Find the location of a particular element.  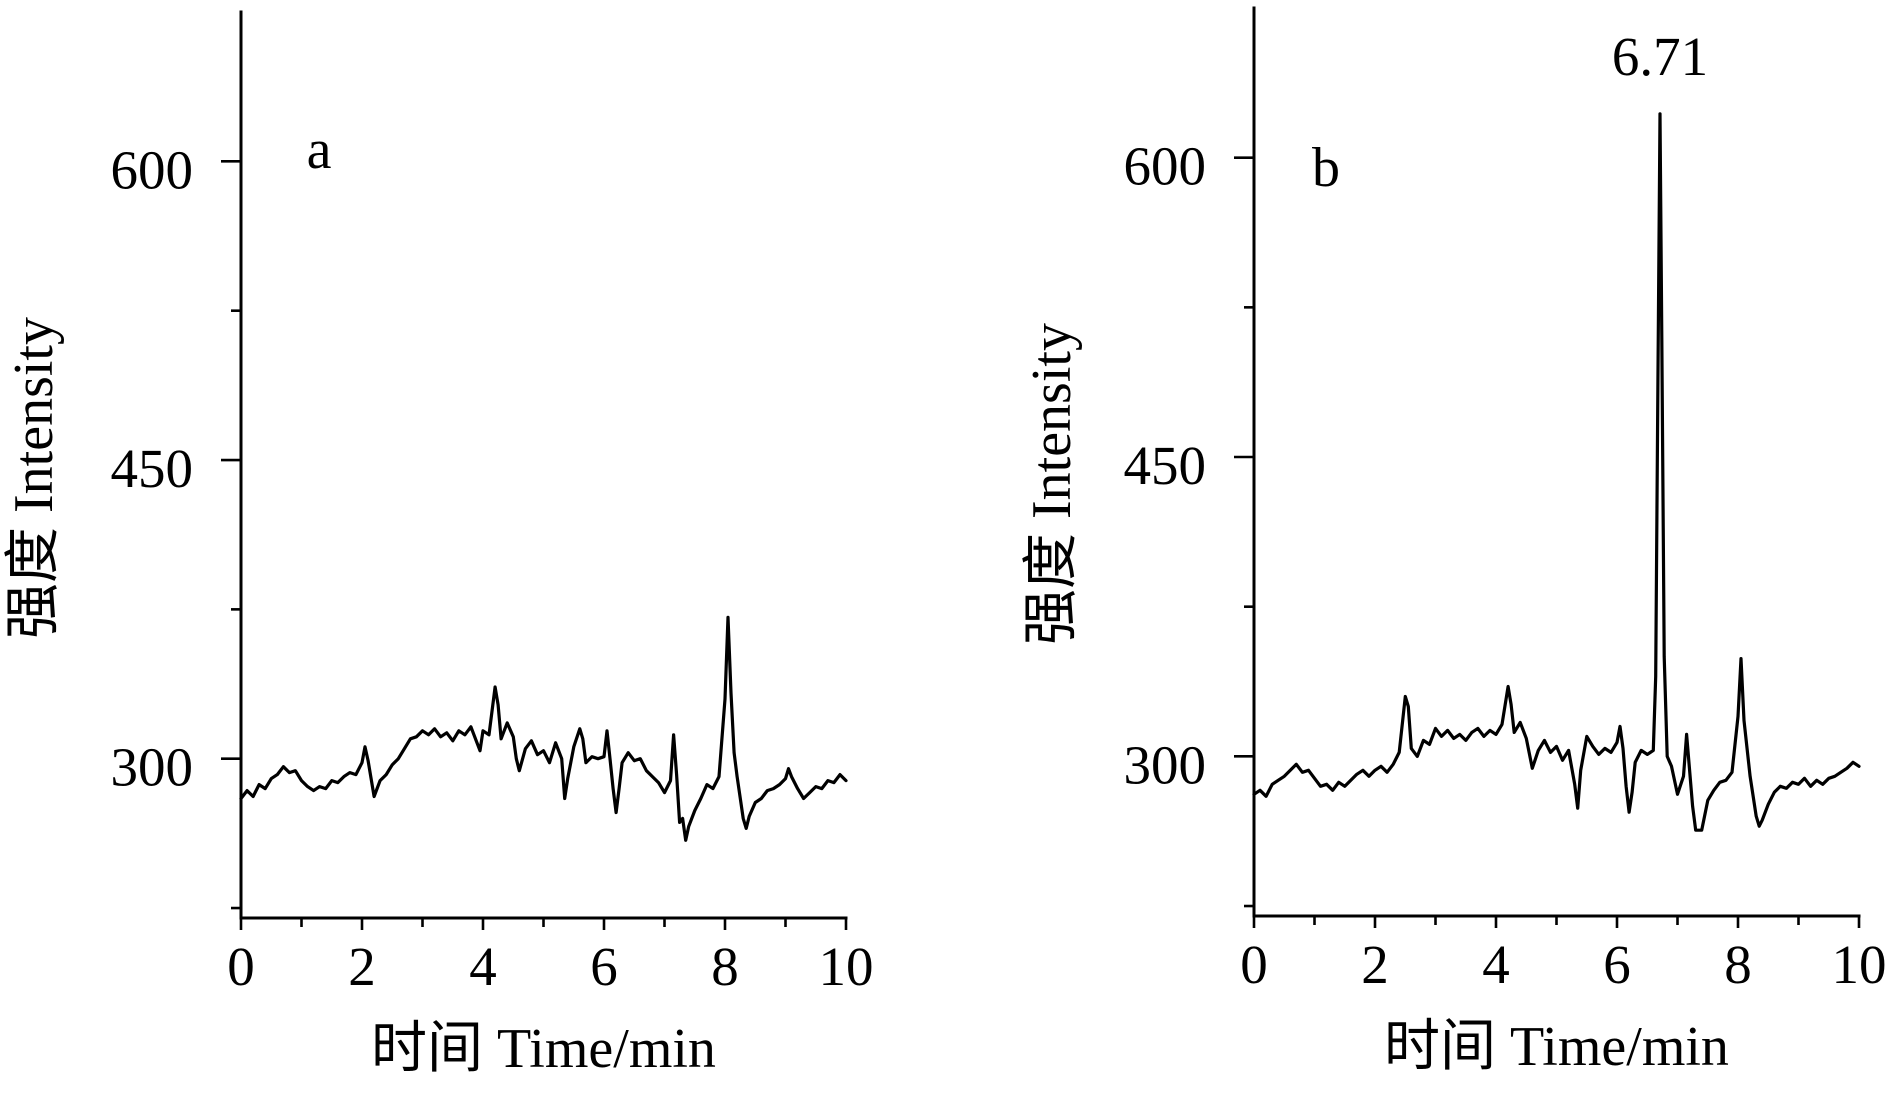

panel-label: b is located at coordinates (1326, 168).